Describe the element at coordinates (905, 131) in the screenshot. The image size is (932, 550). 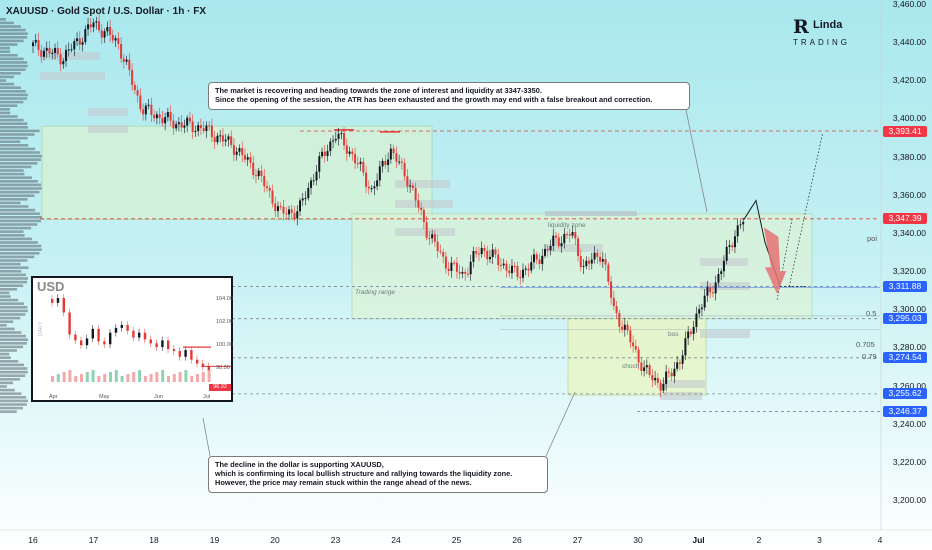
I see `price-level-tag: 3,393.41` at that location.